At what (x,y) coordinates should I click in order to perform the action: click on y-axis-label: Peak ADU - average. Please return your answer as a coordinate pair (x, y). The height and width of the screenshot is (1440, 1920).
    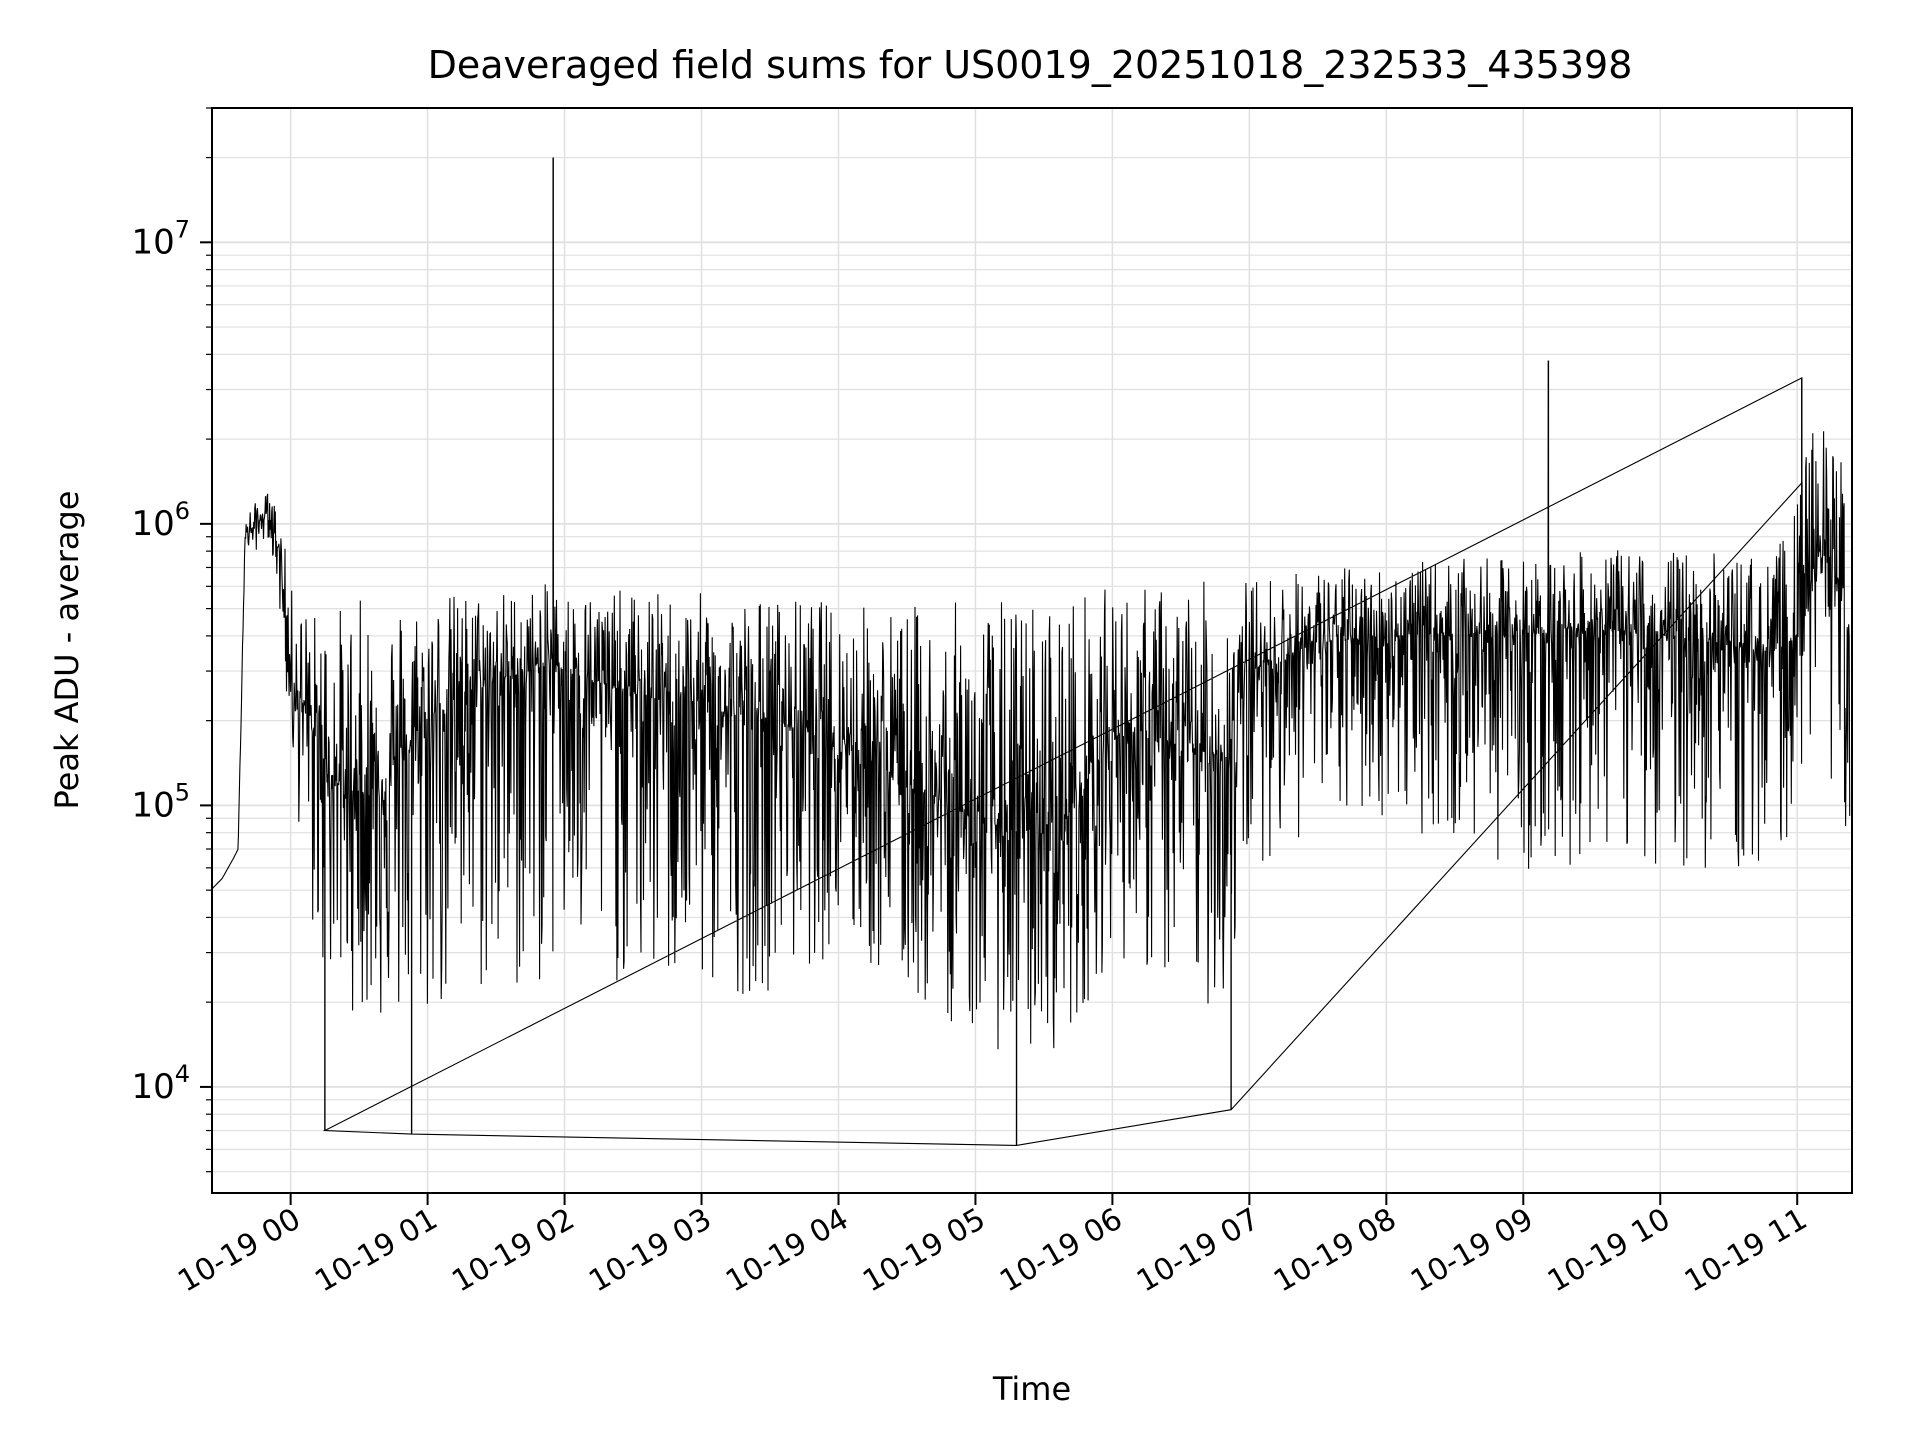
    Looking at the image, I should click on (67, 650).